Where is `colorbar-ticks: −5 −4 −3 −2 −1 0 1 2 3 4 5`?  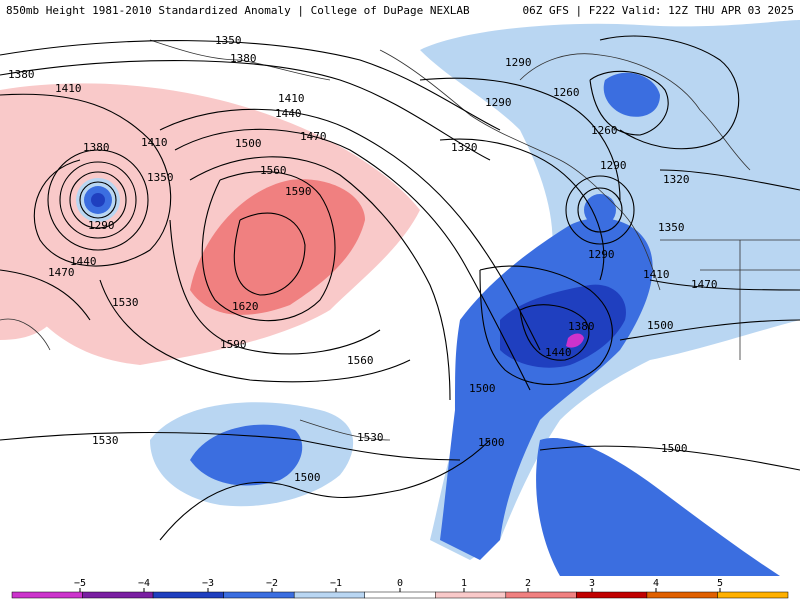 colorbar-ticks: −5 −4 −3 −2 −1 0 1 2 3 4 5 is located at coordinates (398, 585).